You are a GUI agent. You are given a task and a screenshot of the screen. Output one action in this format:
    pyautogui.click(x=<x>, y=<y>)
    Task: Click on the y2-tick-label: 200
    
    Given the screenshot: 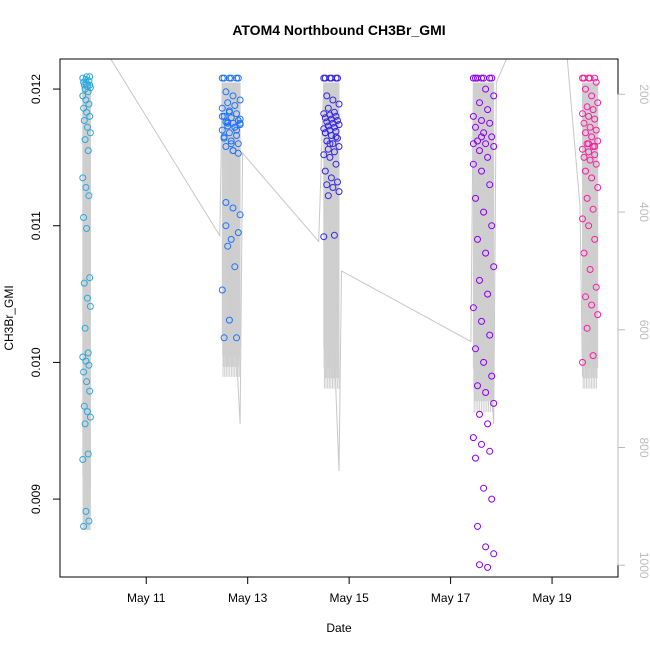 What is the action you would take?
    pyautogui.click(x=643, y=94)
    